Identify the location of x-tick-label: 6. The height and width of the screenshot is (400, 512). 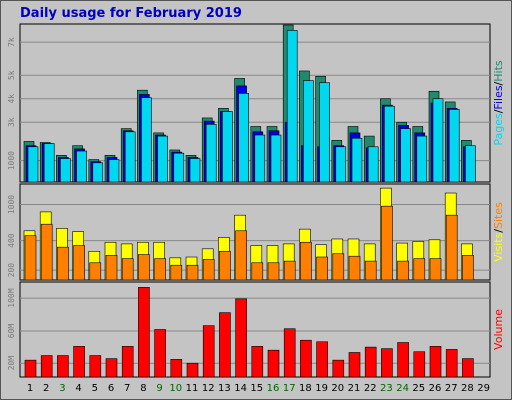
(111, 388).